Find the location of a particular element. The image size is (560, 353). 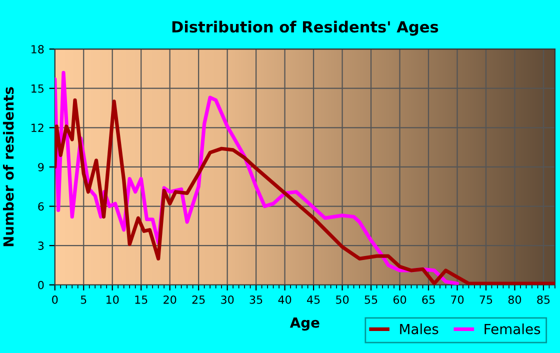

y-tick-label: 9 is located at coordinates (41, 167).